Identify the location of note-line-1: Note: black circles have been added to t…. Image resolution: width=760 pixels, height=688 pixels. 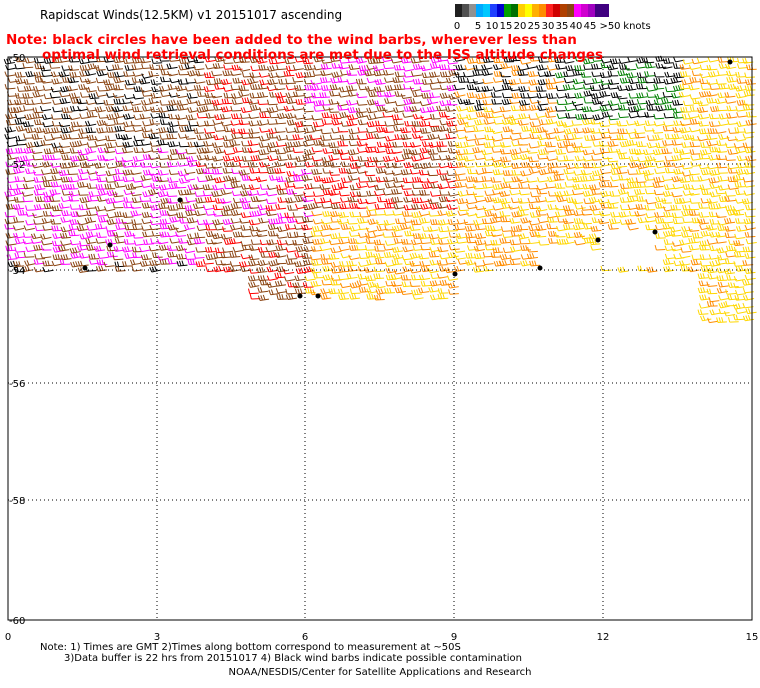
(291, 40).